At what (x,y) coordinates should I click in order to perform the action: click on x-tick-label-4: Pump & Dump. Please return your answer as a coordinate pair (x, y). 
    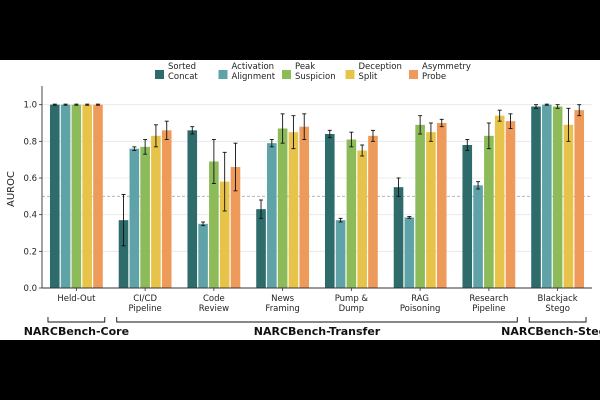
    Looking at the image, I should click on (352, 304).